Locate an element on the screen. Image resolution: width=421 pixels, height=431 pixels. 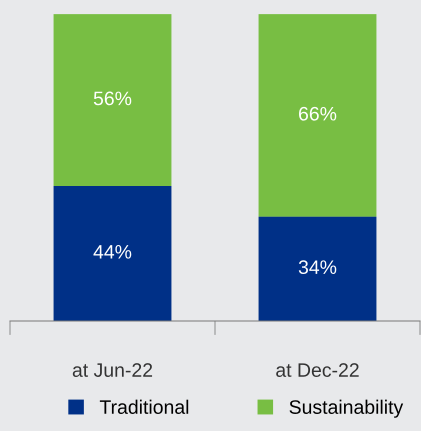
data-label: 44% is located at coordinates (112, 252).